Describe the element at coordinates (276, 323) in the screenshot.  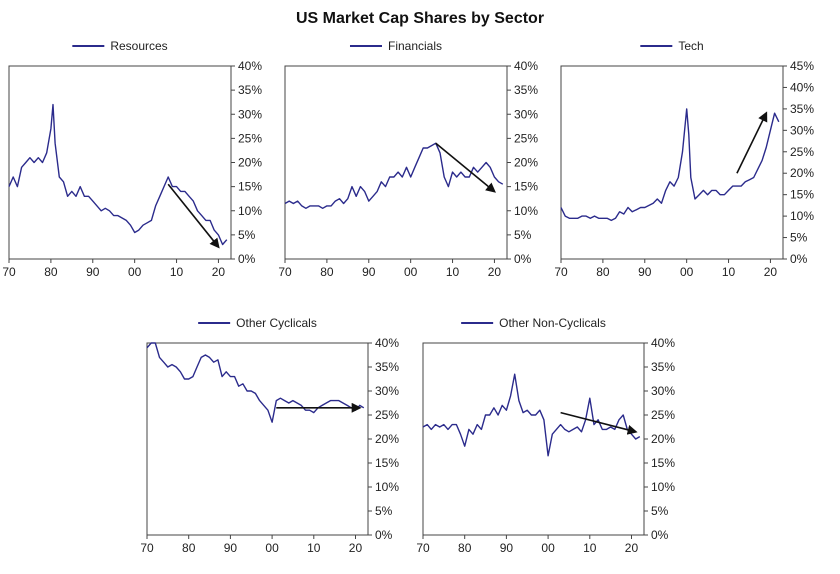
I see `legend-label: Other Cyclicals` at that location.